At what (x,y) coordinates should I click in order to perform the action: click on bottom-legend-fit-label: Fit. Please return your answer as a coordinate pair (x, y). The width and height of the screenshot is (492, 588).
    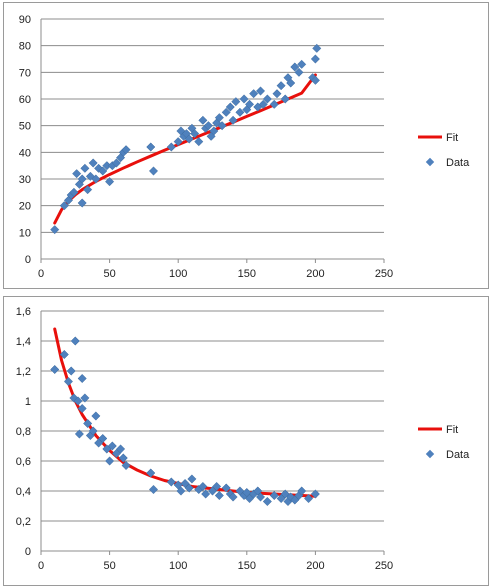
    Looking at the image, I should click on (452, 430).